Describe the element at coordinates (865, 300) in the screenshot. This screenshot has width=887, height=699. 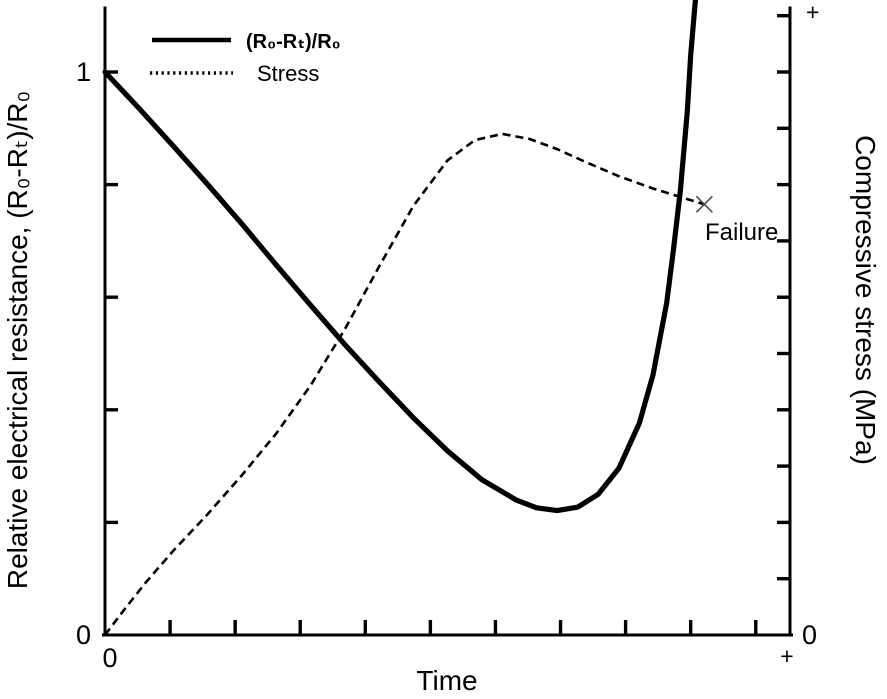
I see `right-axis-title: Compressive stress (MPa)` at that location.